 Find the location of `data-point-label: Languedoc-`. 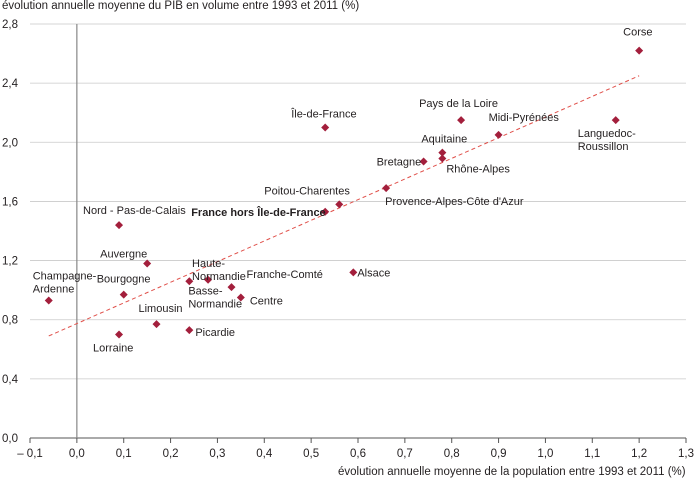

data-point-label: Languedoc- is located at coordinates (607, 134).